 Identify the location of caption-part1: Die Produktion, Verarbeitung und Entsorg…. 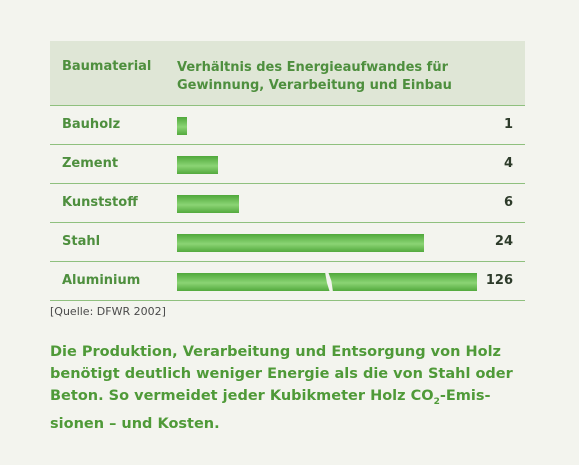
(281, 374).